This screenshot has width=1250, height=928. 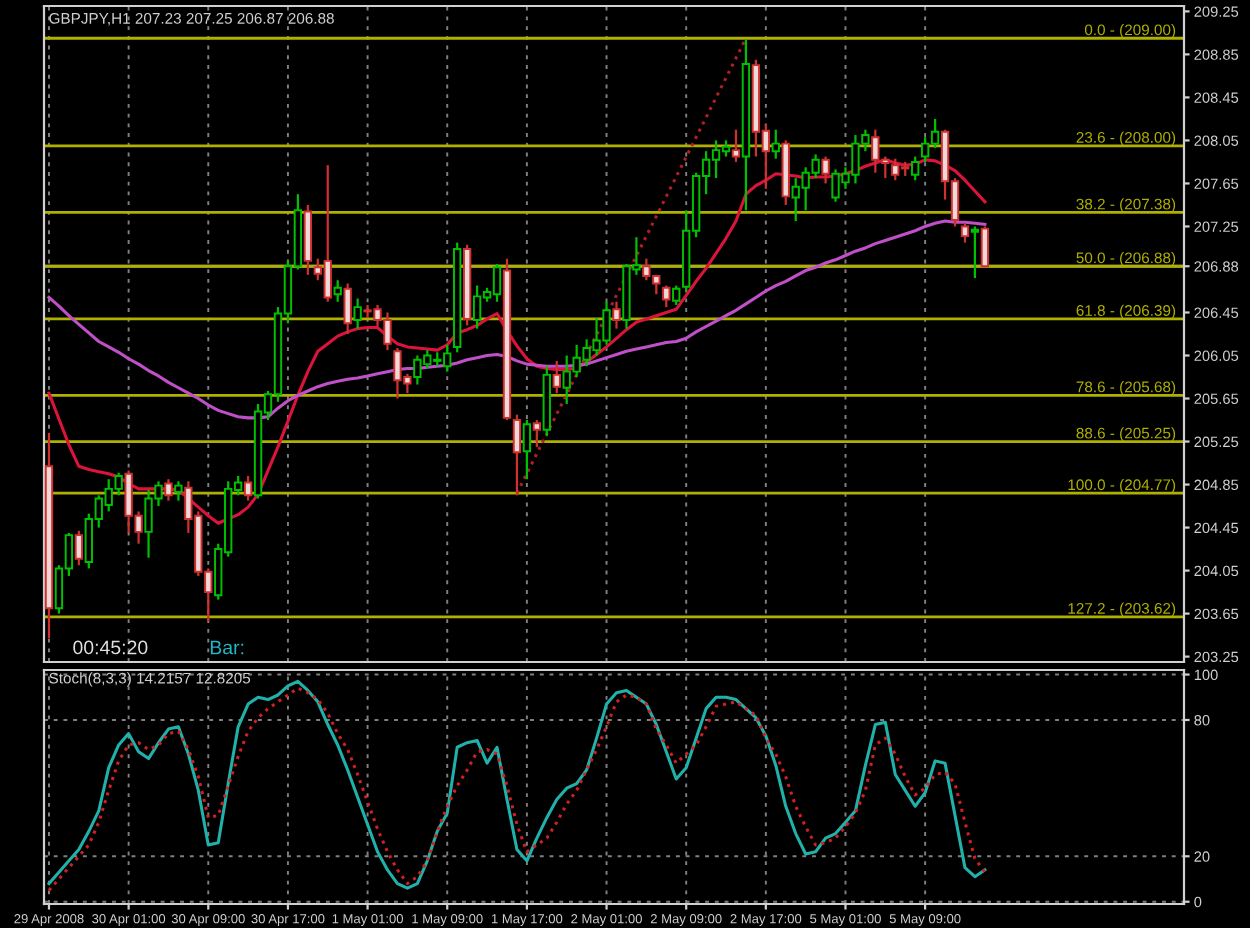 I want to click on annotation: 00:45:20, so click(x=110, y=647).